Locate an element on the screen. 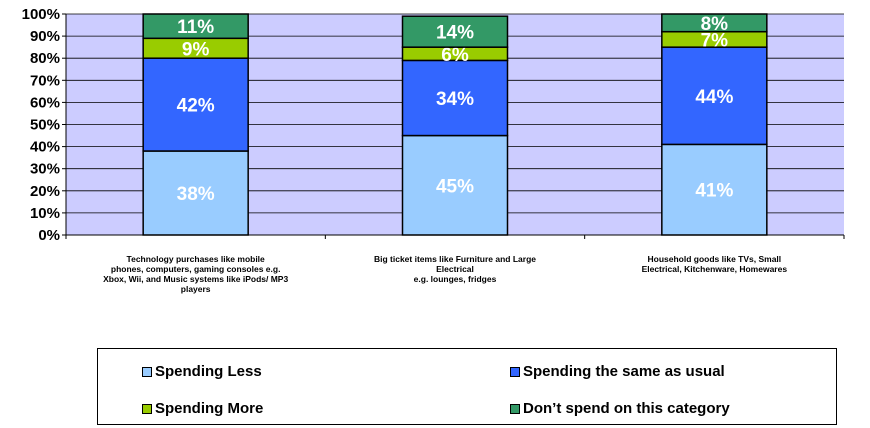 Image resolution: width=870 pixels, height=428 pixels. y-tick-label: 10% is located at coordinates (45, 213).